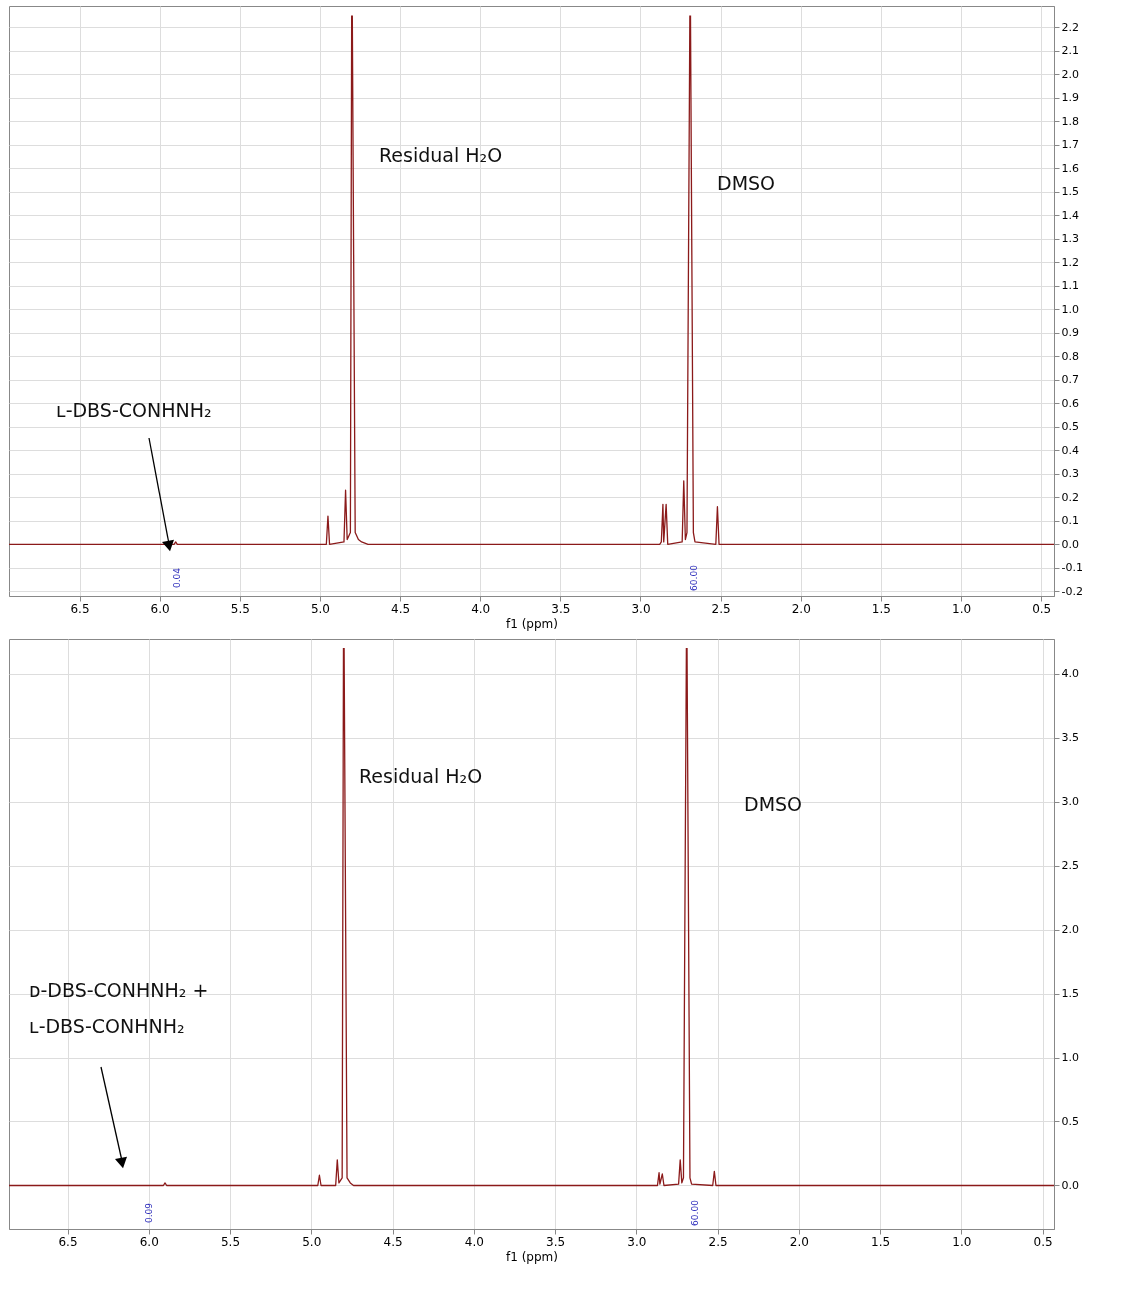 The width and height of the screenshot is (1133, 1316). What do you see at coordinates (1072, 568) in the screenshot?
I see `y-tick-label: -0.1` at bounding box center [1072, 568].